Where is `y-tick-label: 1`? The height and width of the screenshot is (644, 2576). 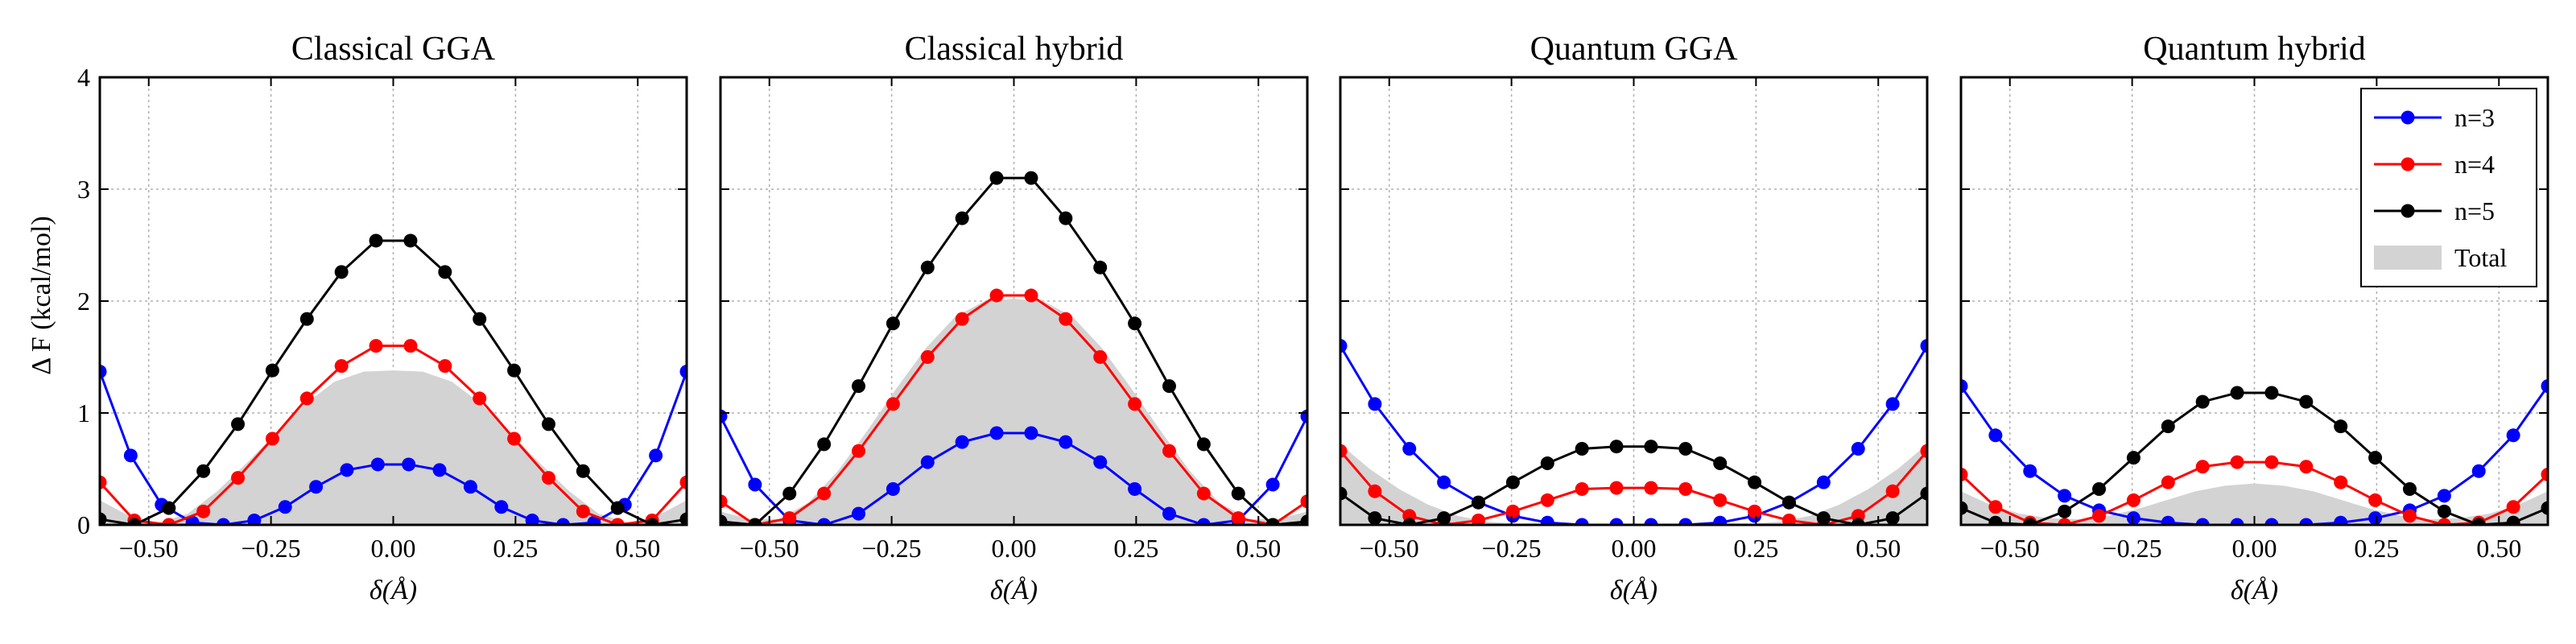 y-tick-label: 1 is located at coordinates (83, 412).